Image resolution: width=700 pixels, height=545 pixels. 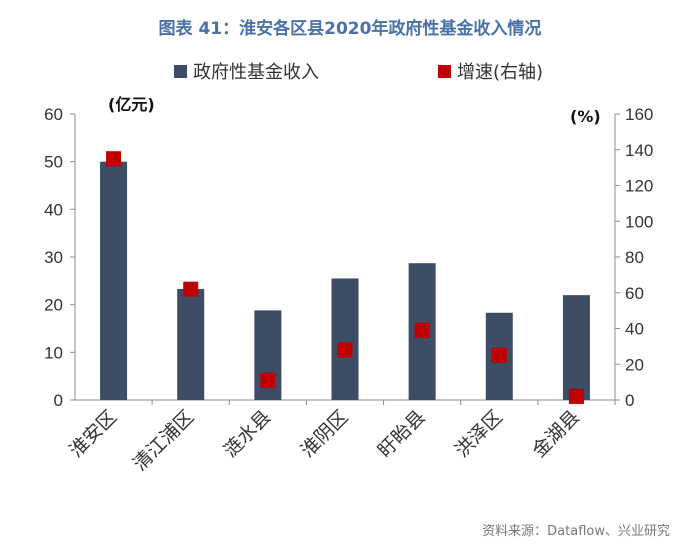 What do you see at coordinates (402, 434) in the screenshot?
I see `x-tick-label: 盱眙县` at bounding box center [402, 434].